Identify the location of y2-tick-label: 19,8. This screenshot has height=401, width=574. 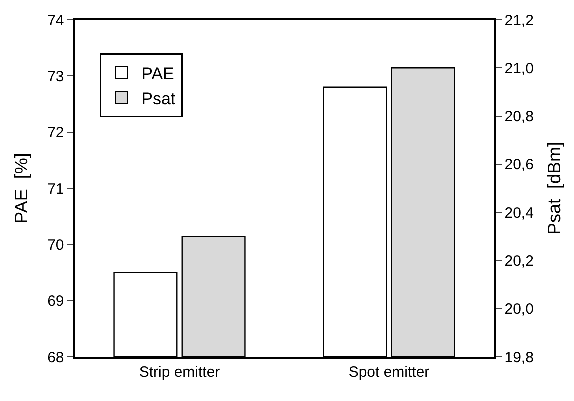
(519, 357).